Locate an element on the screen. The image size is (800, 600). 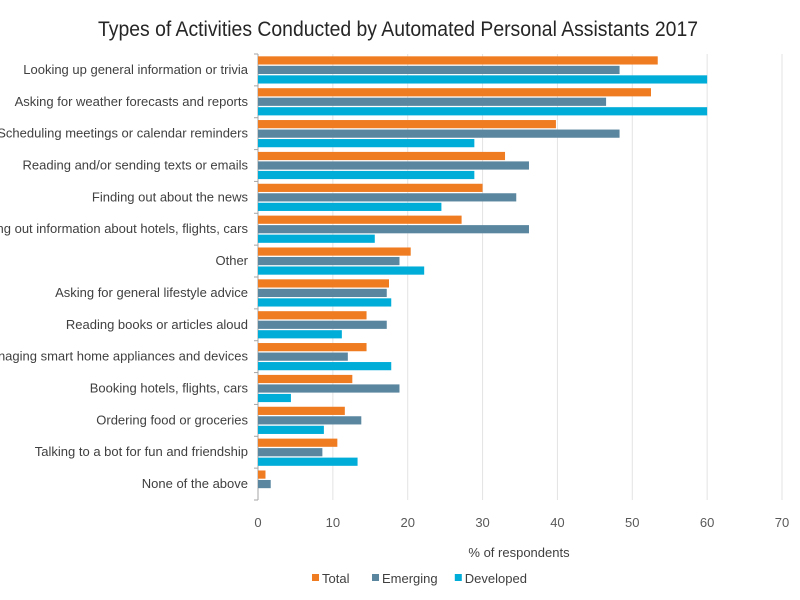
x-tick-labels: 0 10 20 30 40 50 60 70 is located at coordinates (521, 522).